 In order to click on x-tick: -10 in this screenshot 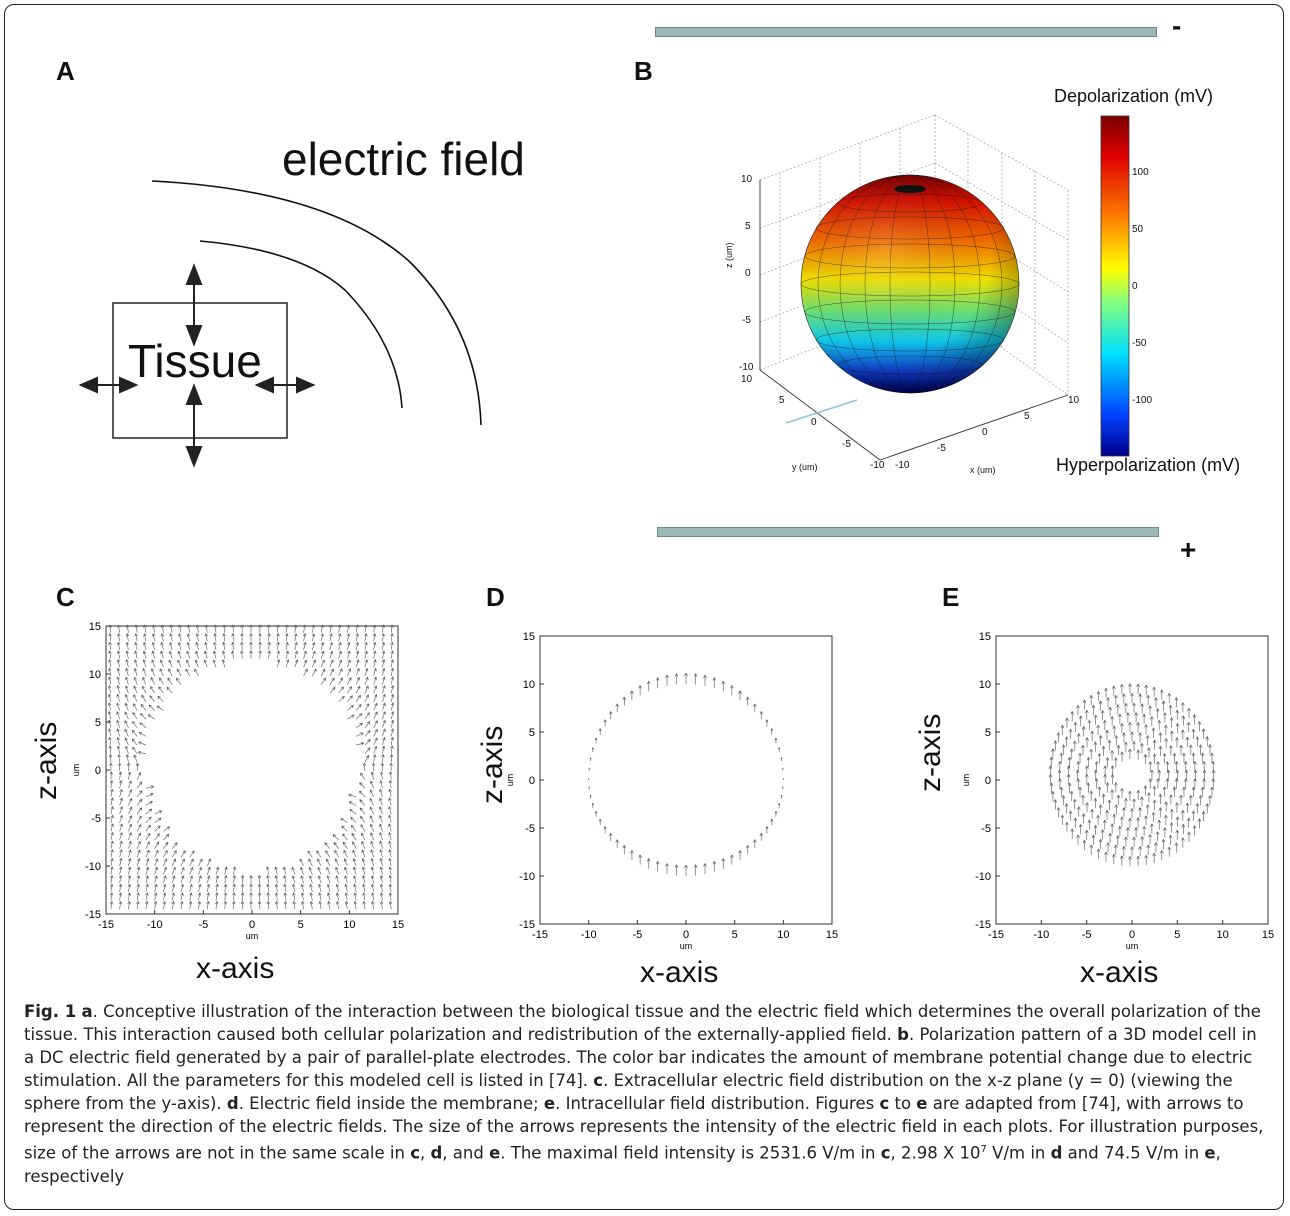, I will do `click(902, 465)`.